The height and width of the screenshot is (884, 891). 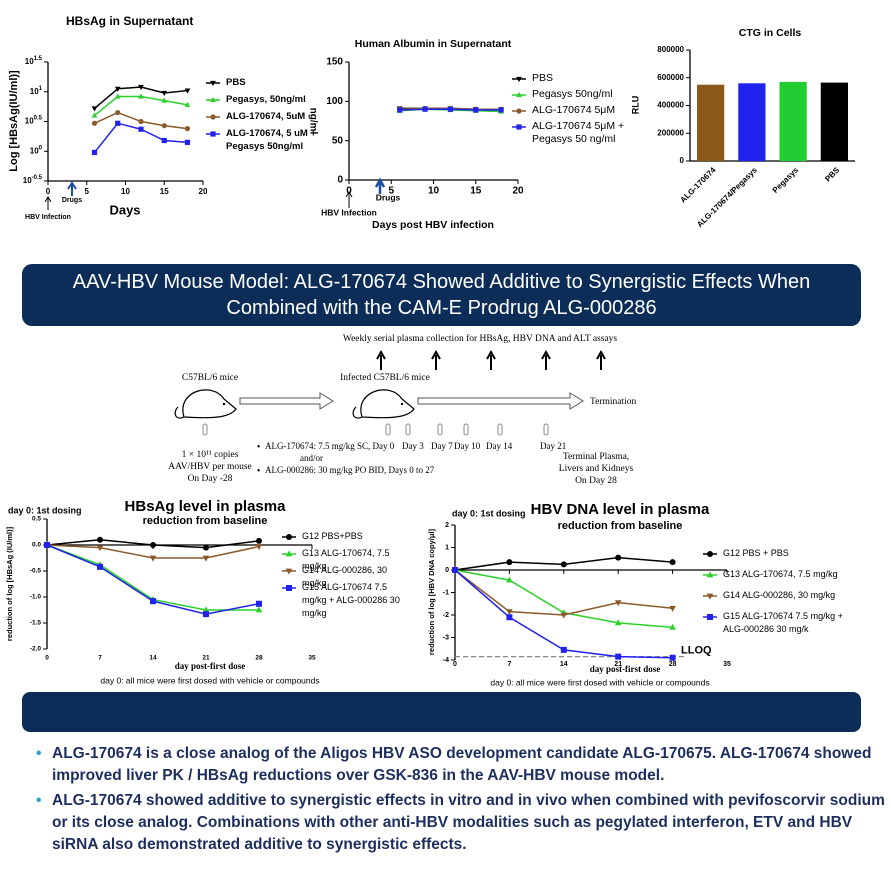 What do you see at coordinates (620, 526) in the screenshot?
I see `chart-subtitle: reduction from baseline` at bounding box center [620, 526].